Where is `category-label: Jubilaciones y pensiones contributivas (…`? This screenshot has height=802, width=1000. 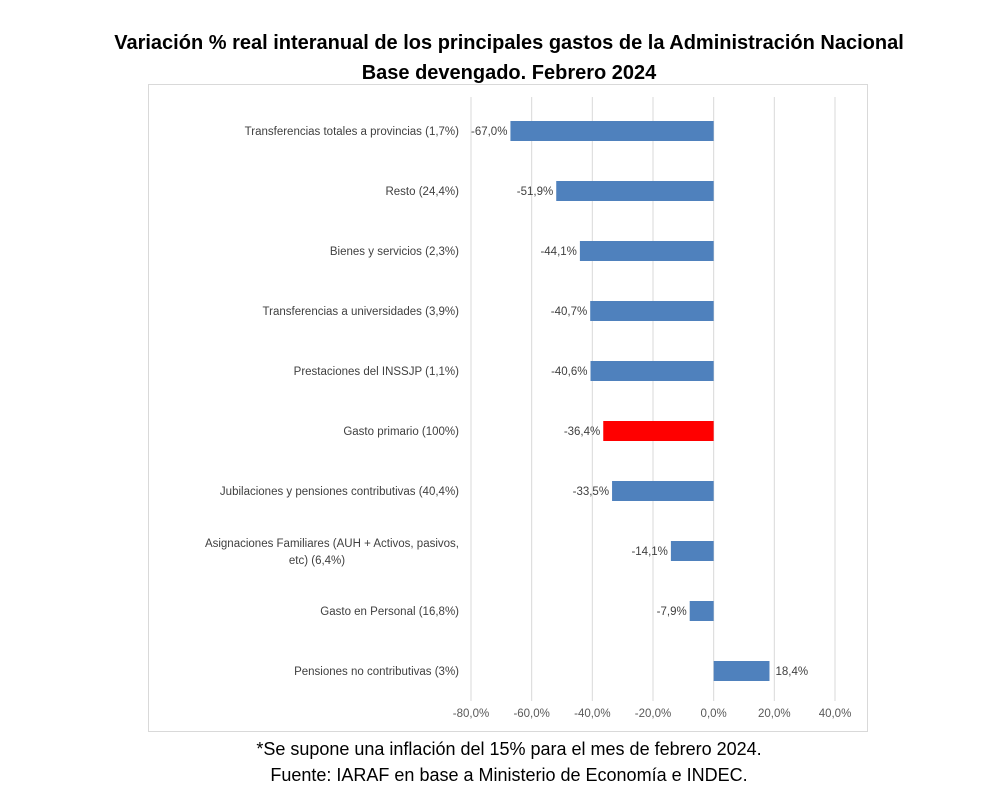
category-label: Jubilaciones y pensiones contributivas (… is located at coordinates (339, 492).